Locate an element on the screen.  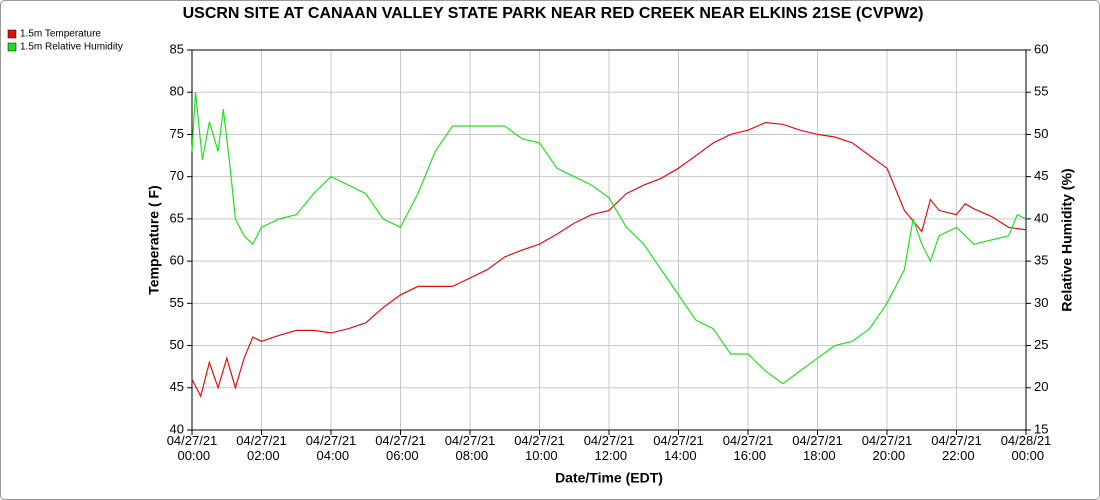
y2-tick-label: 25 is located at coordinates (1041, 344).